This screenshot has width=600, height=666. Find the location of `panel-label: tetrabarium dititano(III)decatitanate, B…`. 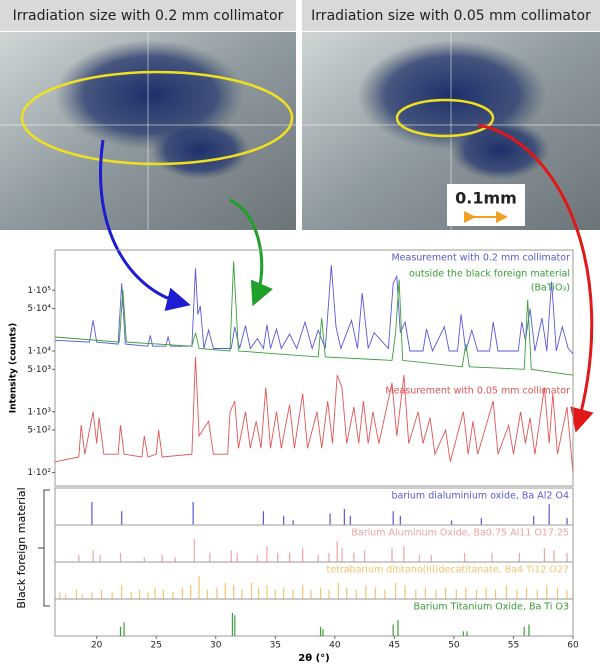

panel-label: tetrabarium dititano(III)decatitanate, B… is located at coordinates (448, 570).